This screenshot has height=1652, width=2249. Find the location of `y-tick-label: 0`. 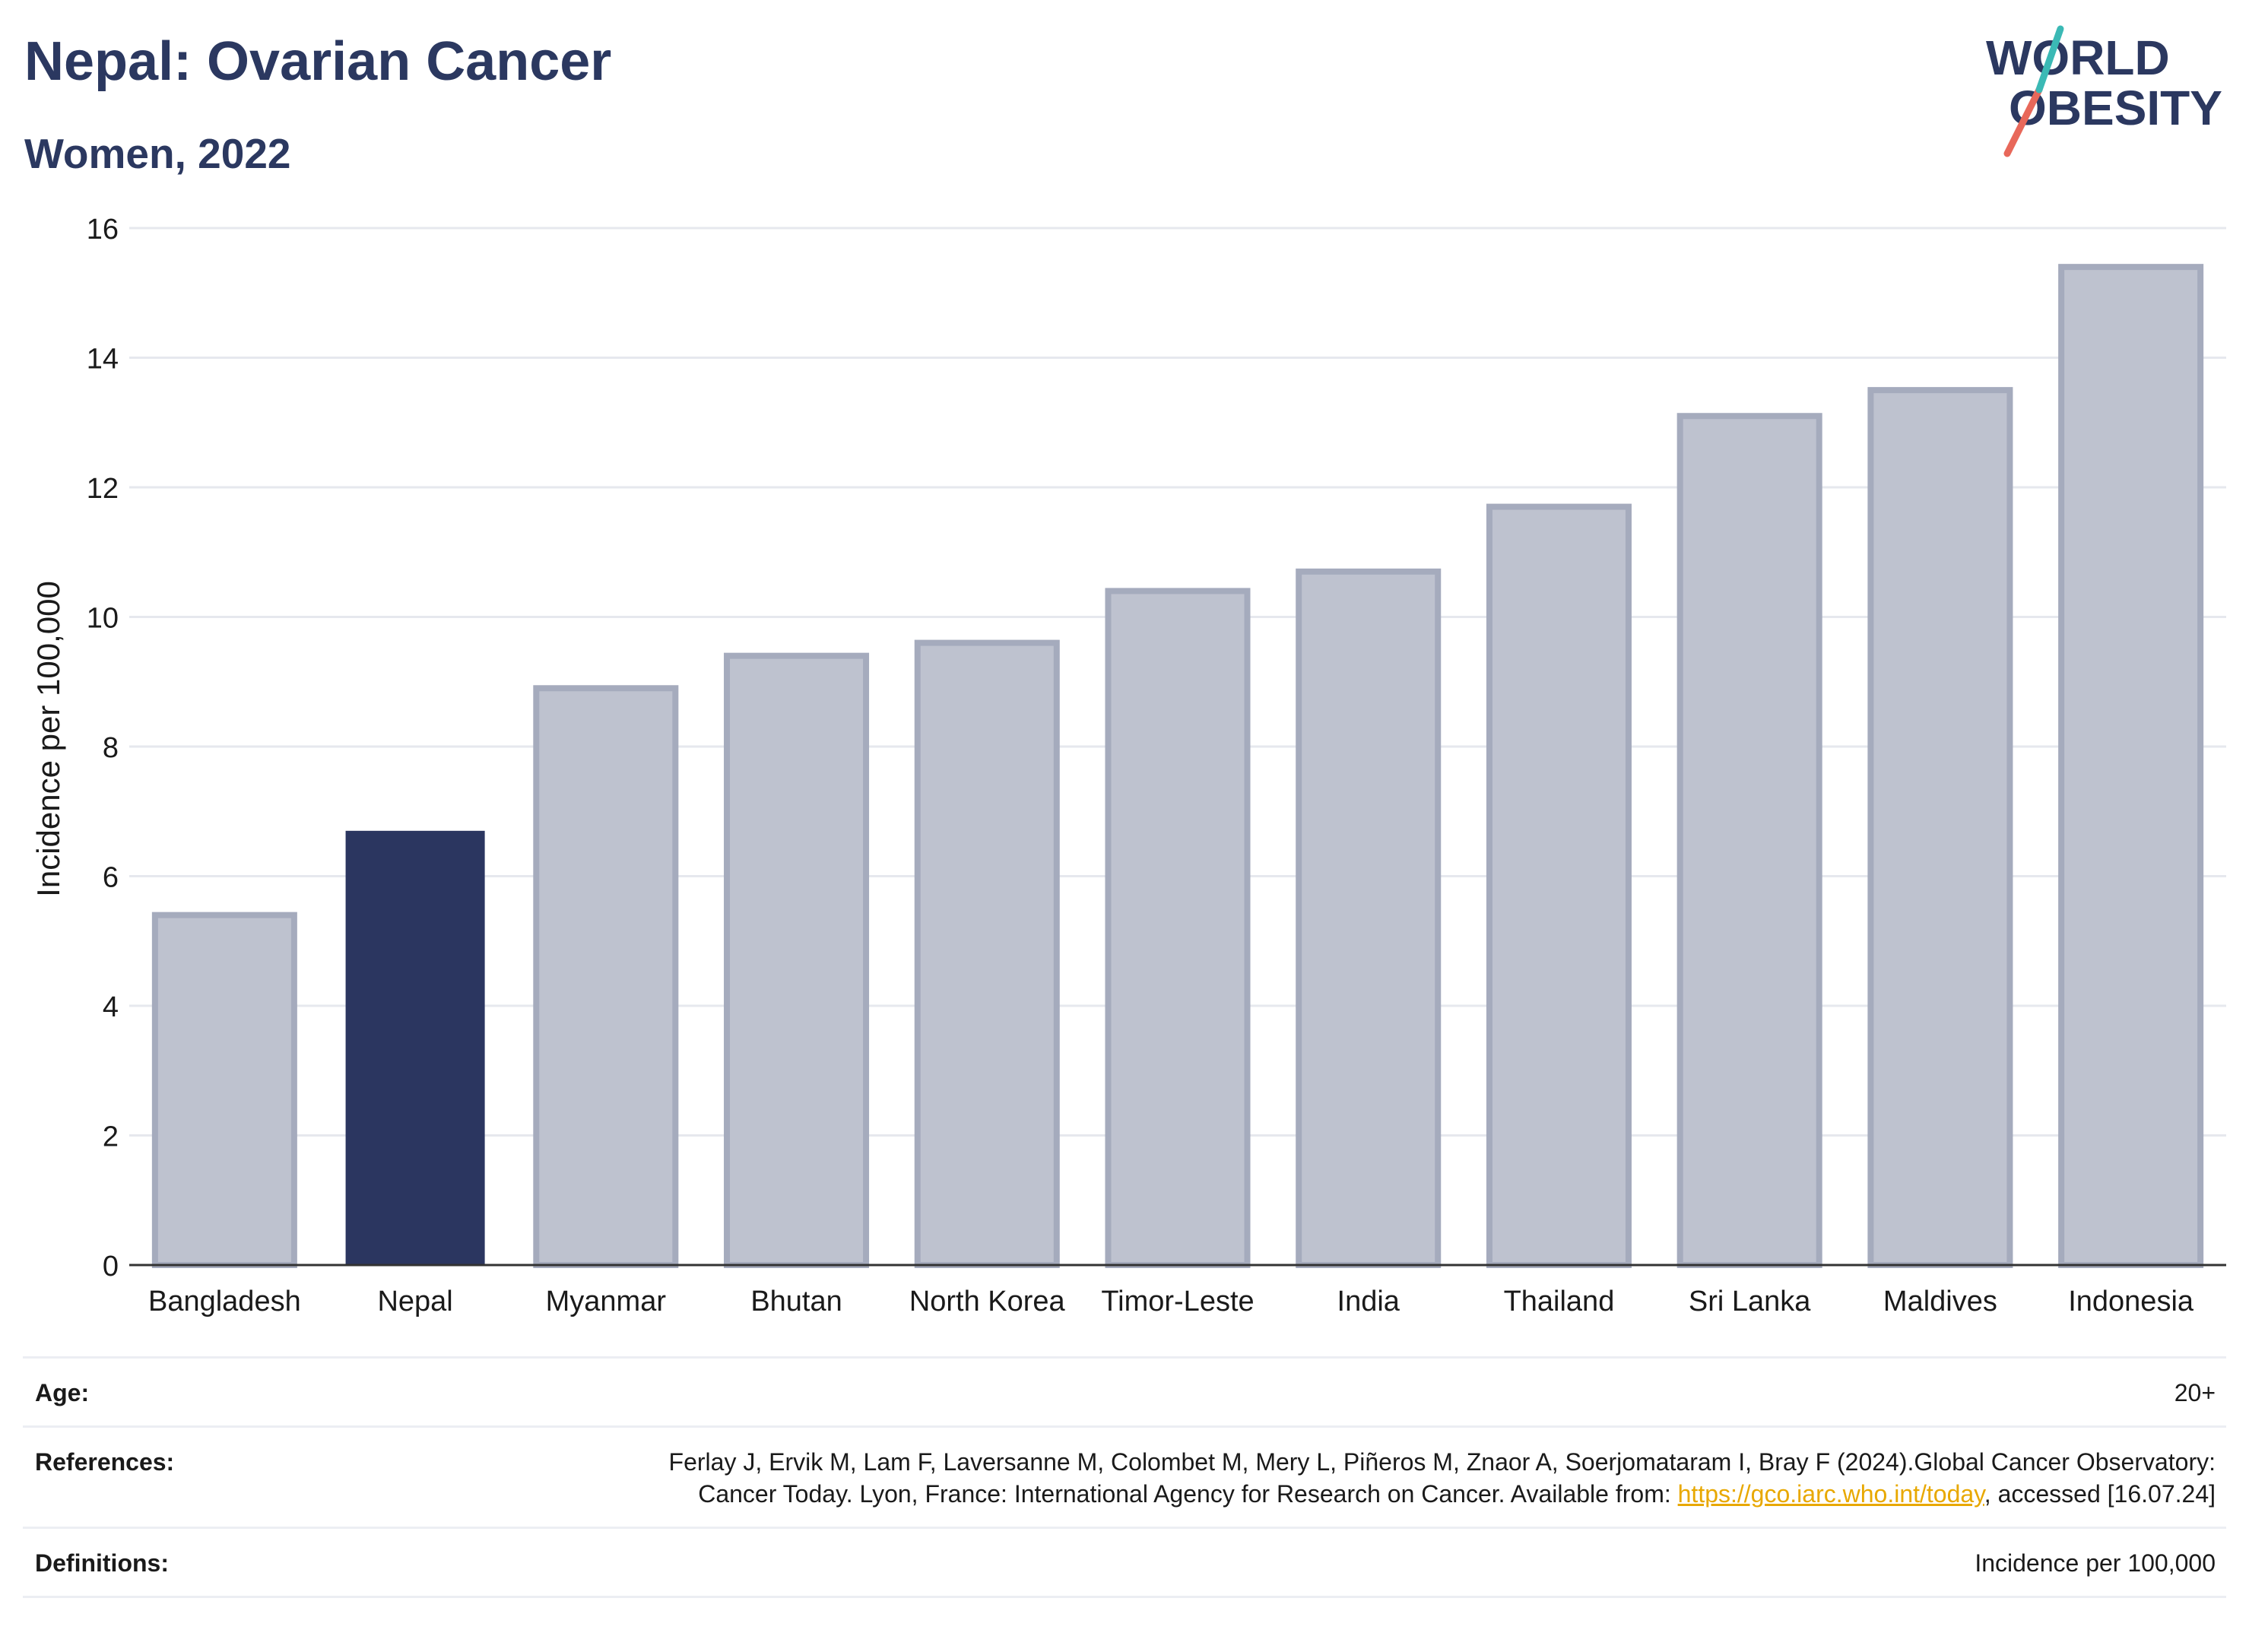

y-tick-label: 0 is located at coordinates (111, 1267).